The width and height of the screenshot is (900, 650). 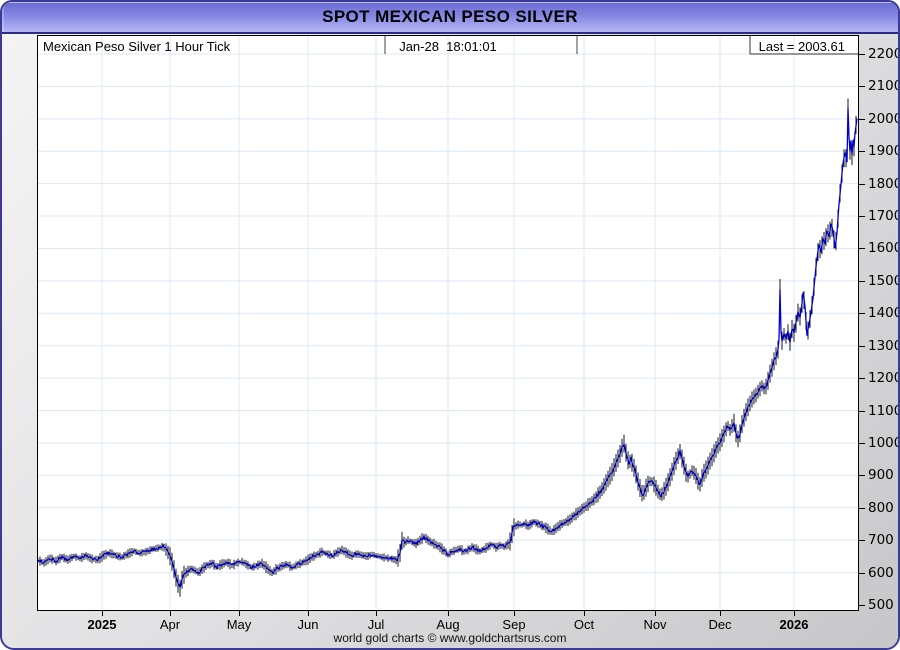 What do you see at coordinates (884, 410) in the screenshot?
I see `y-tick-label: 1100` at bounding box center [884, 410].